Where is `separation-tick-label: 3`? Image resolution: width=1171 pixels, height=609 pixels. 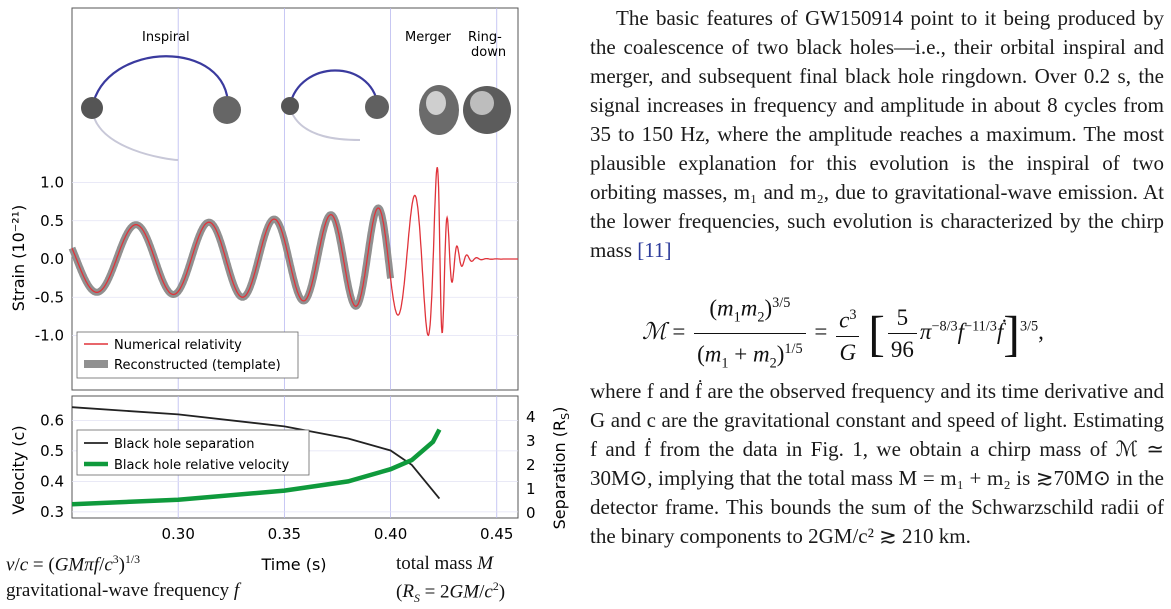 separation-tick-label: 3 is located at coordinates (531, 441).